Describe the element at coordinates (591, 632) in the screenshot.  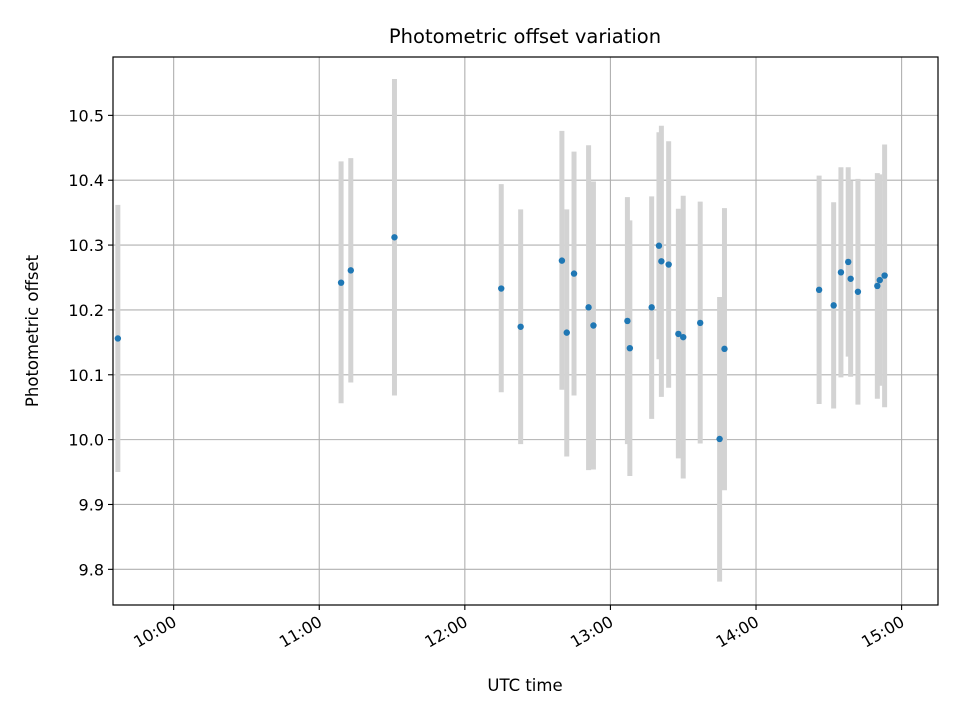
I see `x-tick-label: 13:00` at that location.